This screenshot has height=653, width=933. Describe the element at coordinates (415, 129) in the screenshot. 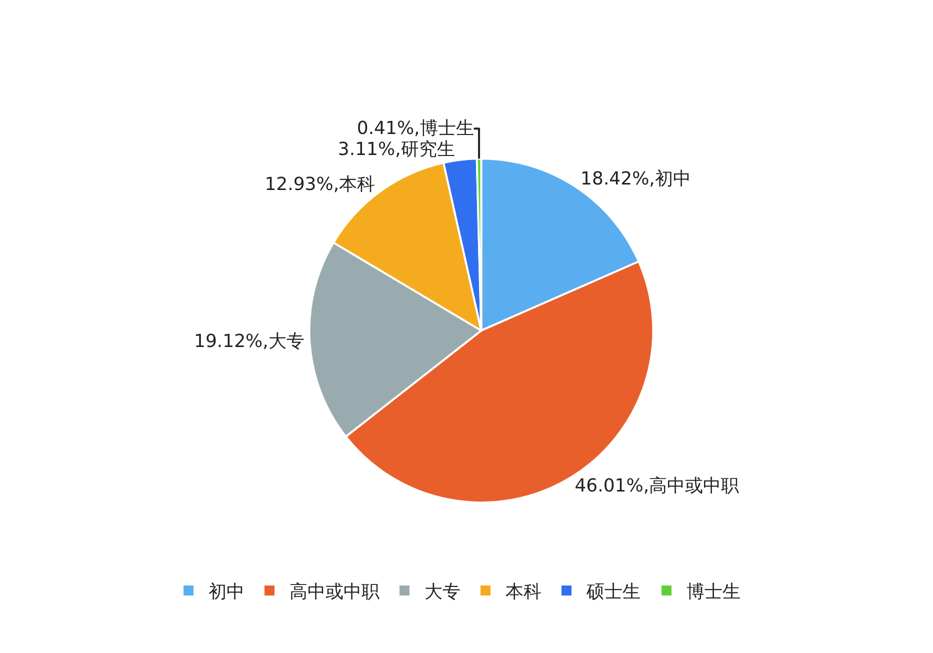

I see `data-label: 0.41%,博士生` at that location.